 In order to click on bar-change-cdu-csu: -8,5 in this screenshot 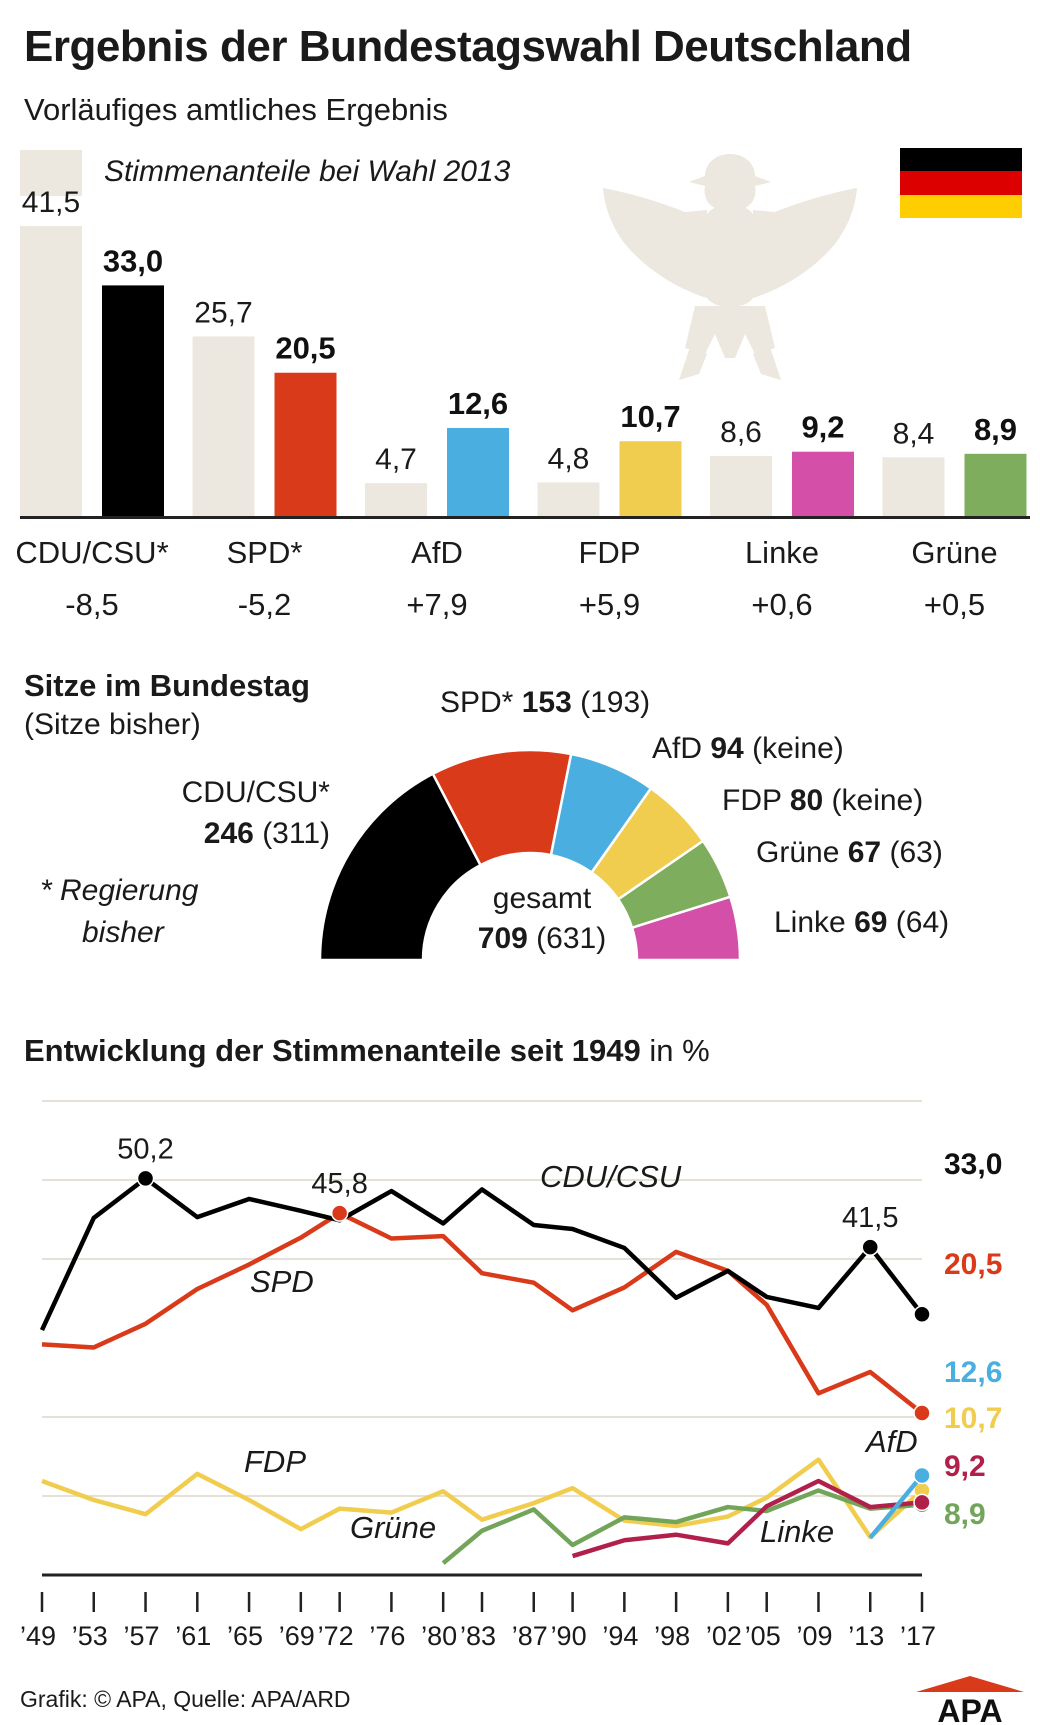, I will do `click(91, 604)`.